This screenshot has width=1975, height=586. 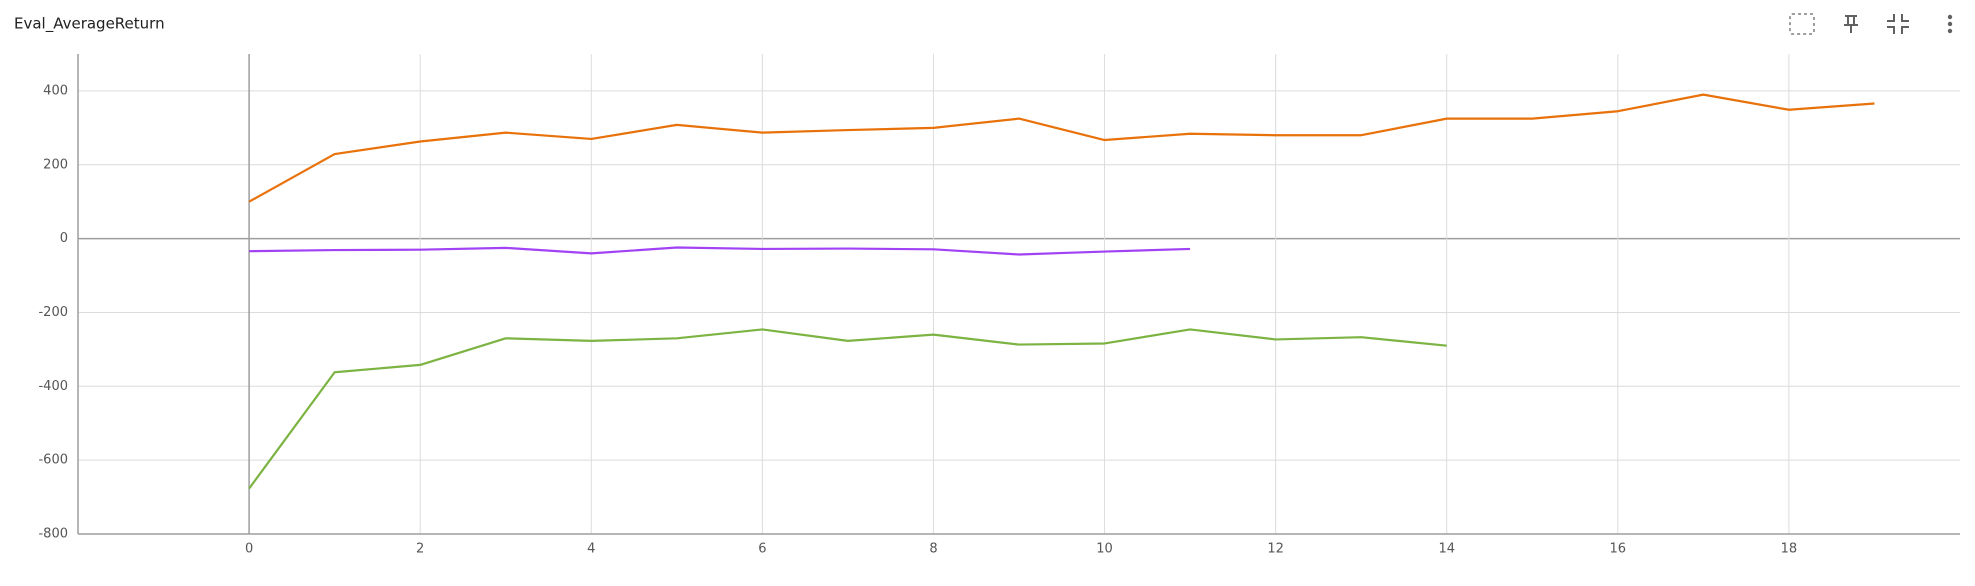 I want to click on collapse-button, so click(x=1898, y=24).